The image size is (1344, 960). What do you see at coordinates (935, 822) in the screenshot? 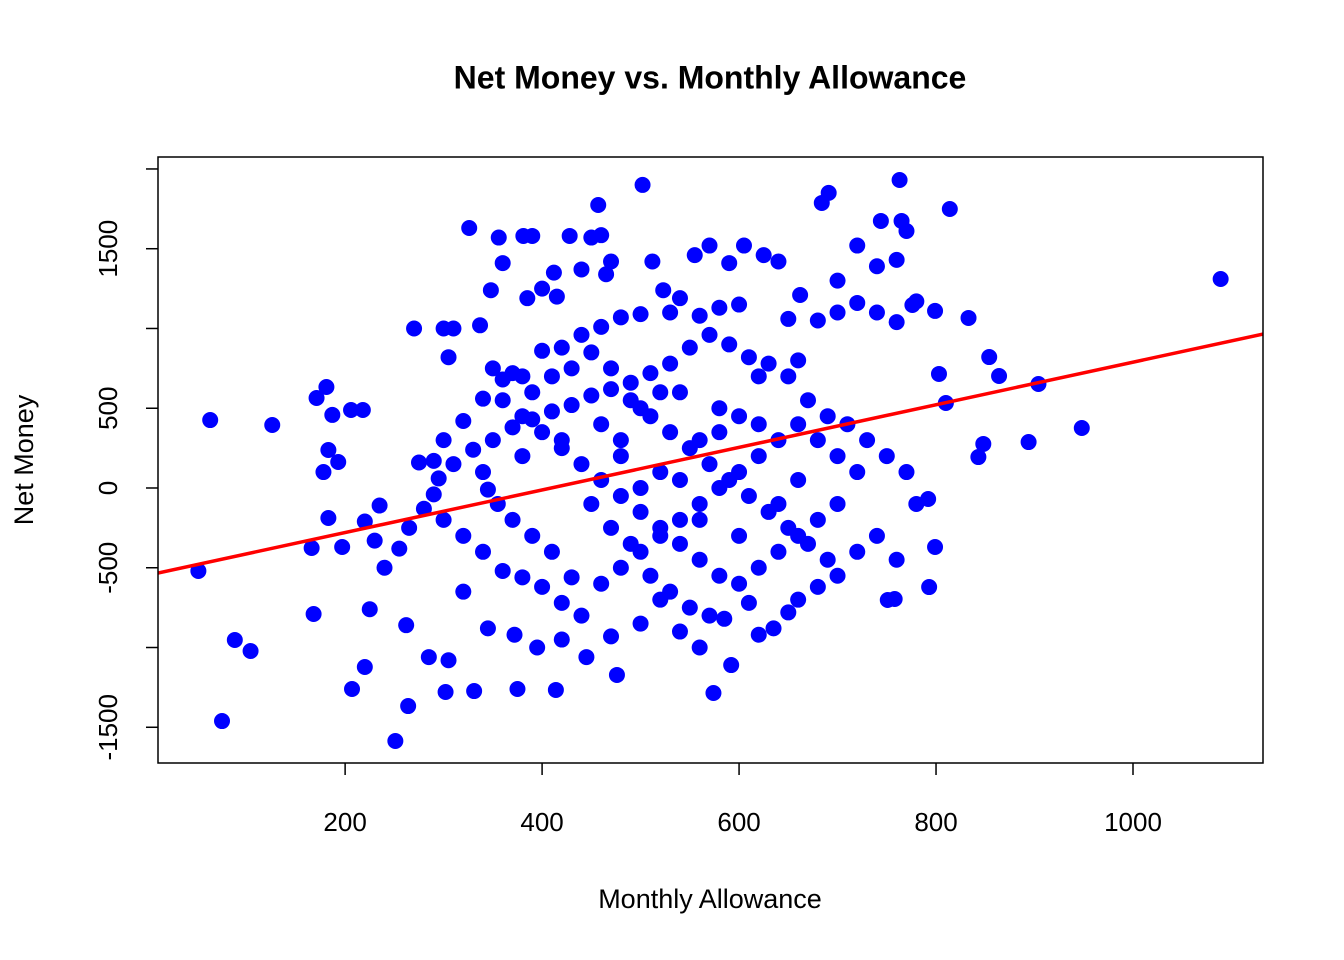
I see `x-tick-label: 800` at bounding box center [935, 822].